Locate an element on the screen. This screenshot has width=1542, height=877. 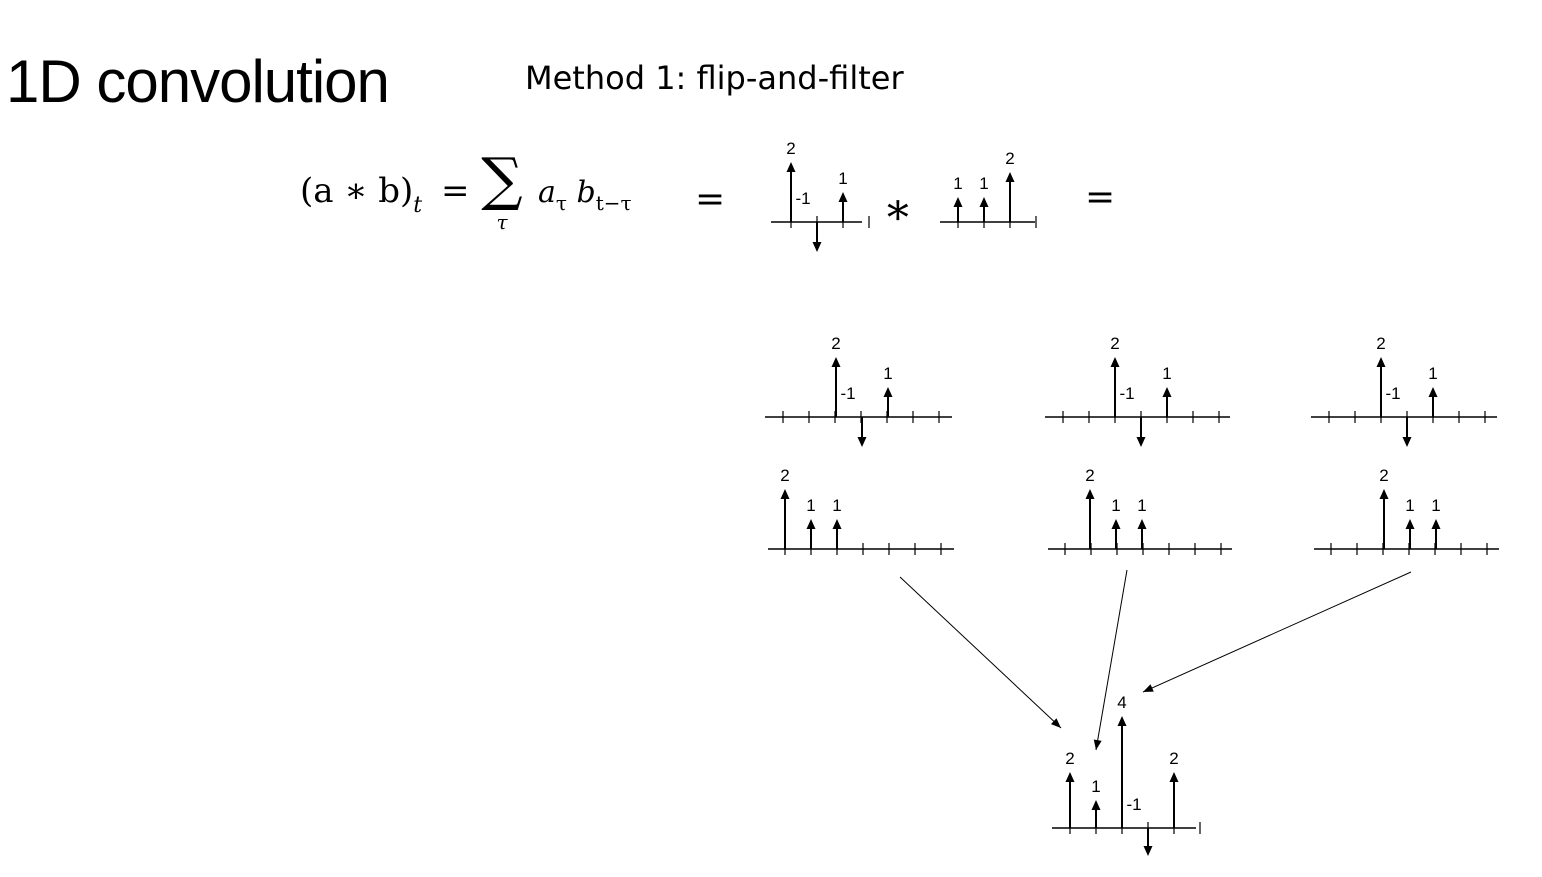
signal-b-plot: 1 12 is located at coordinates (988, 188).